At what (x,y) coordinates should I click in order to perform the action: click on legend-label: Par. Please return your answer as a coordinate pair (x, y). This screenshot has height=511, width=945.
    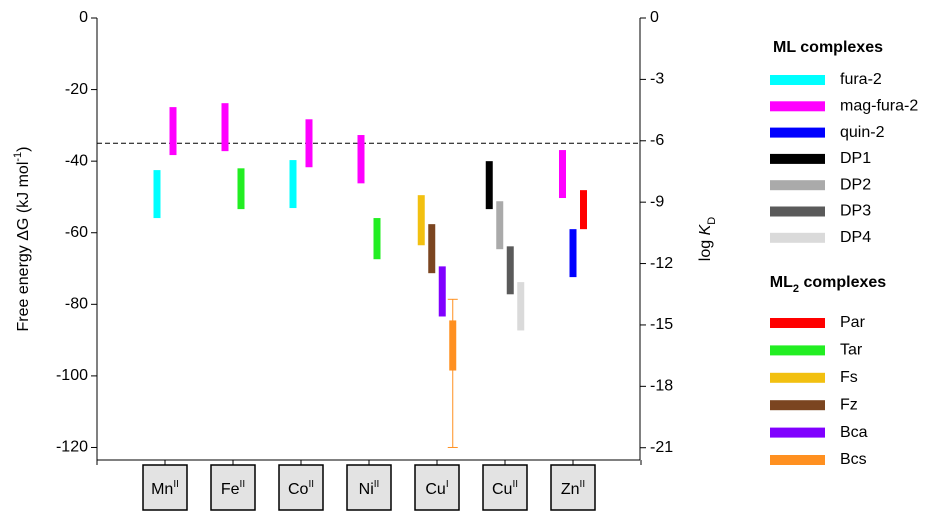
    Looking at the image, I should click on (853, 322).